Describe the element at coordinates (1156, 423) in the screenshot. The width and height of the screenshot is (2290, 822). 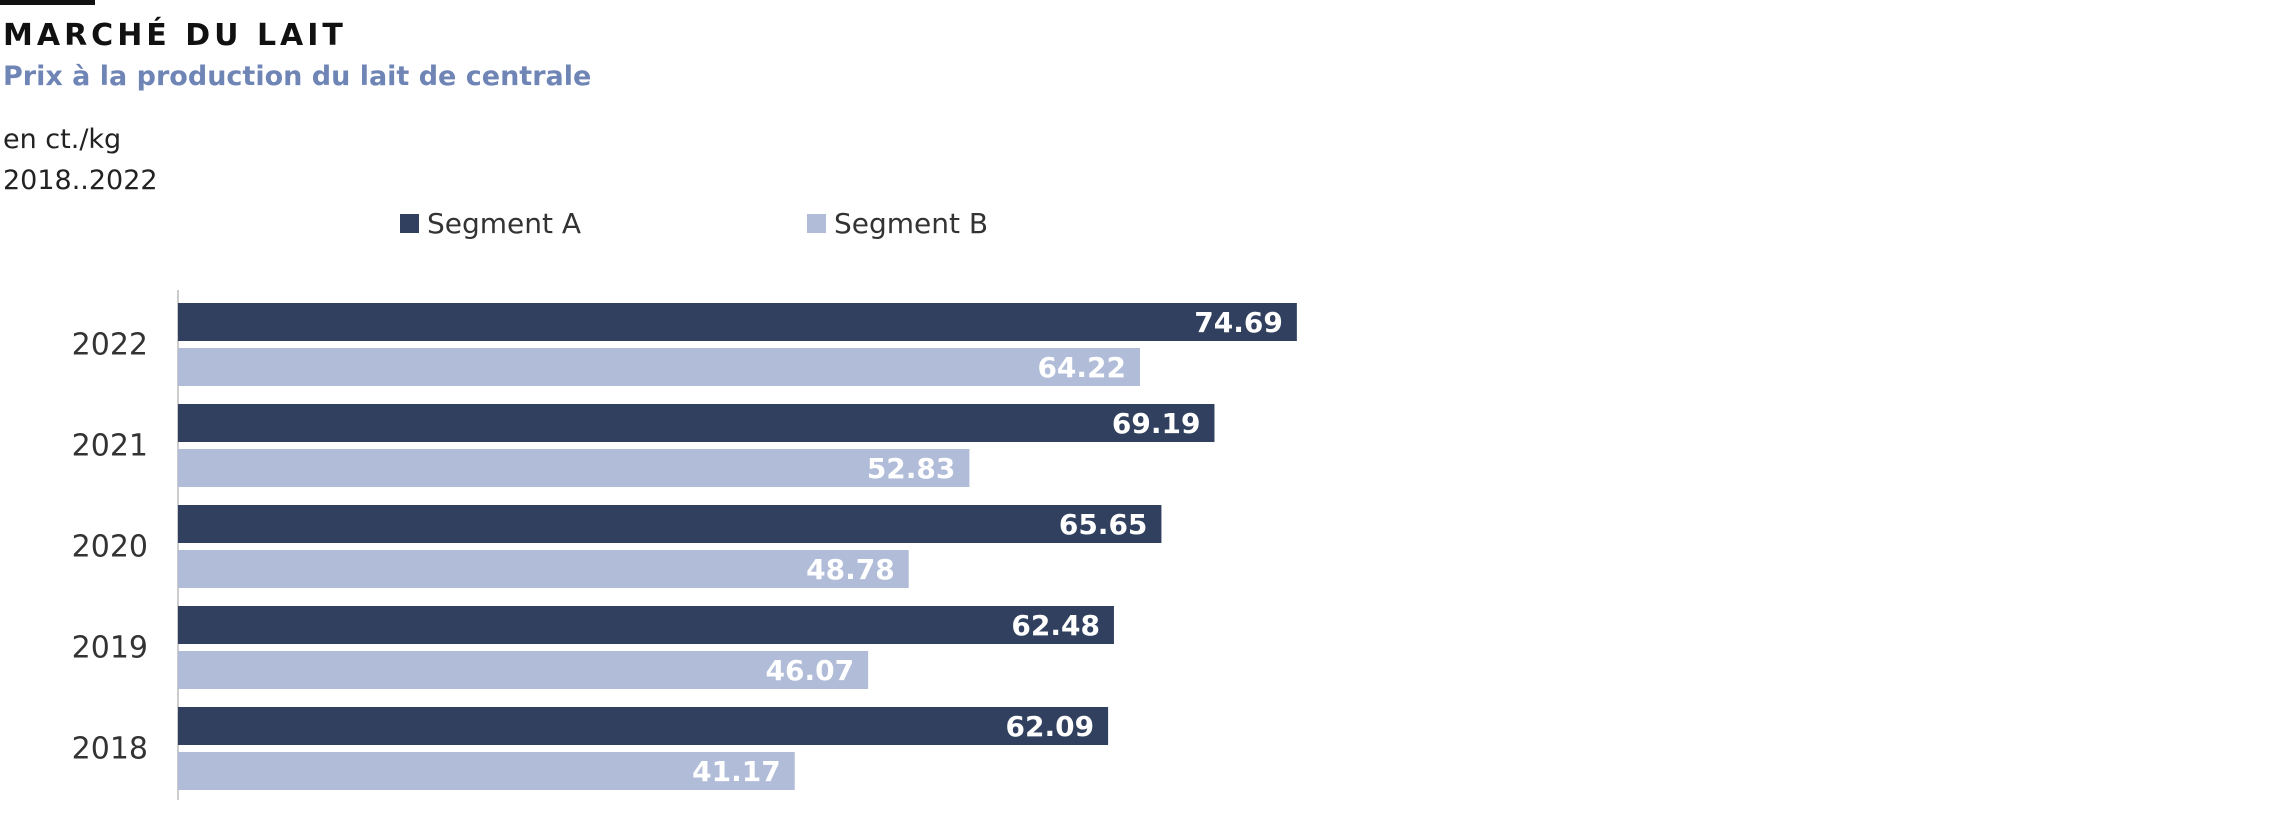
I see `data-label-segment-a-2021: 69.19` at that location.